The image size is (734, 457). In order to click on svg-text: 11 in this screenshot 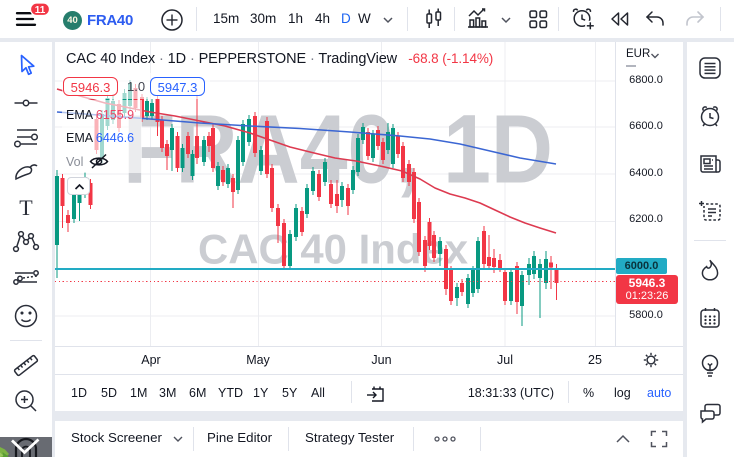, I will do `click(40, 10)`.